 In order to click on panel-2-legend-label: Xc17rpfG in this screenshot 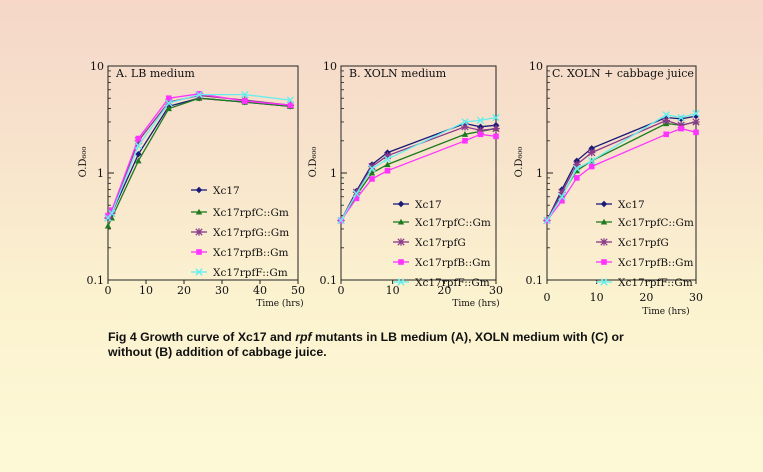, I will do `click(440, 243)`.